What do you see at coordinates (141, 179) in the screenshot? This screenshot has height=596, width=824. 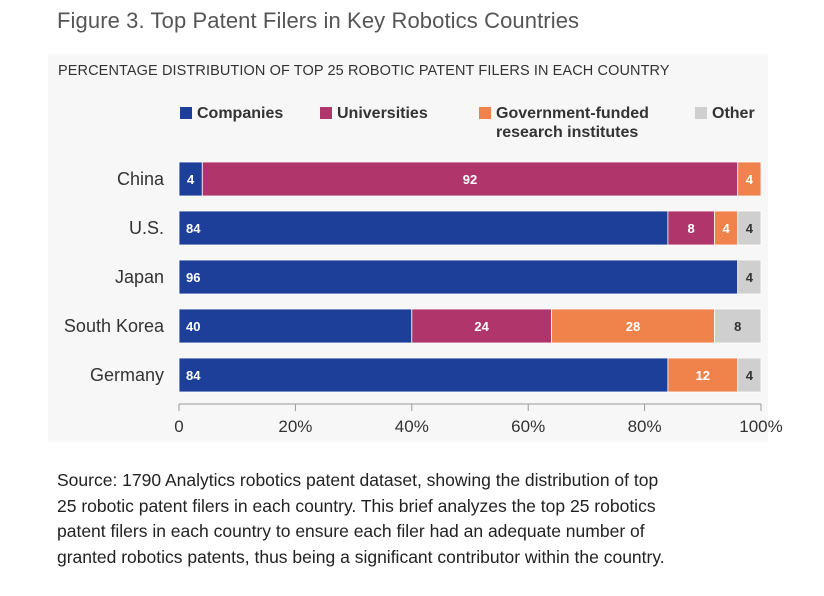 I see `category-label-china: China` at bounding box center [141, 179].